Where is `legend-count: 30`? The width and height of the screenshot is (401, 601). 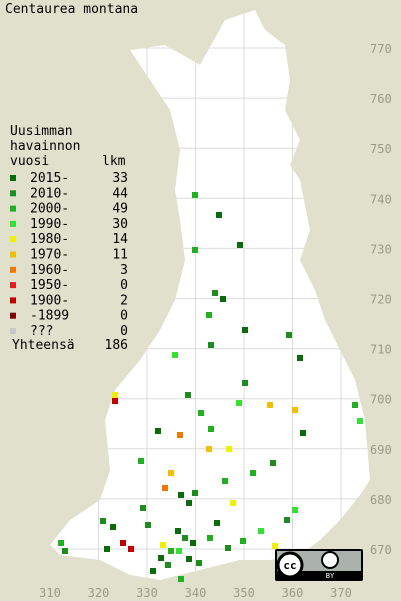 legend-count: 30 is located at coordinates (120, 224).